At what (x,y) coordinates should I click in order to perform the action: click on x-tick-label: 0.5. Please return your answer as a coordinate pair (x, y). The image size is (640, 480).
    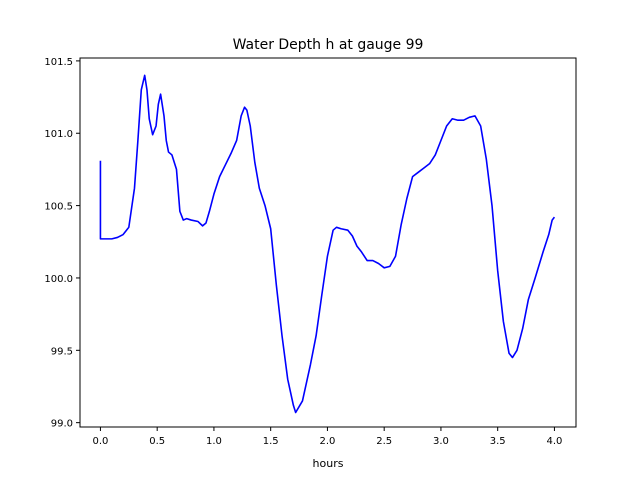
    Looking at the image, I should click on (157, 441).